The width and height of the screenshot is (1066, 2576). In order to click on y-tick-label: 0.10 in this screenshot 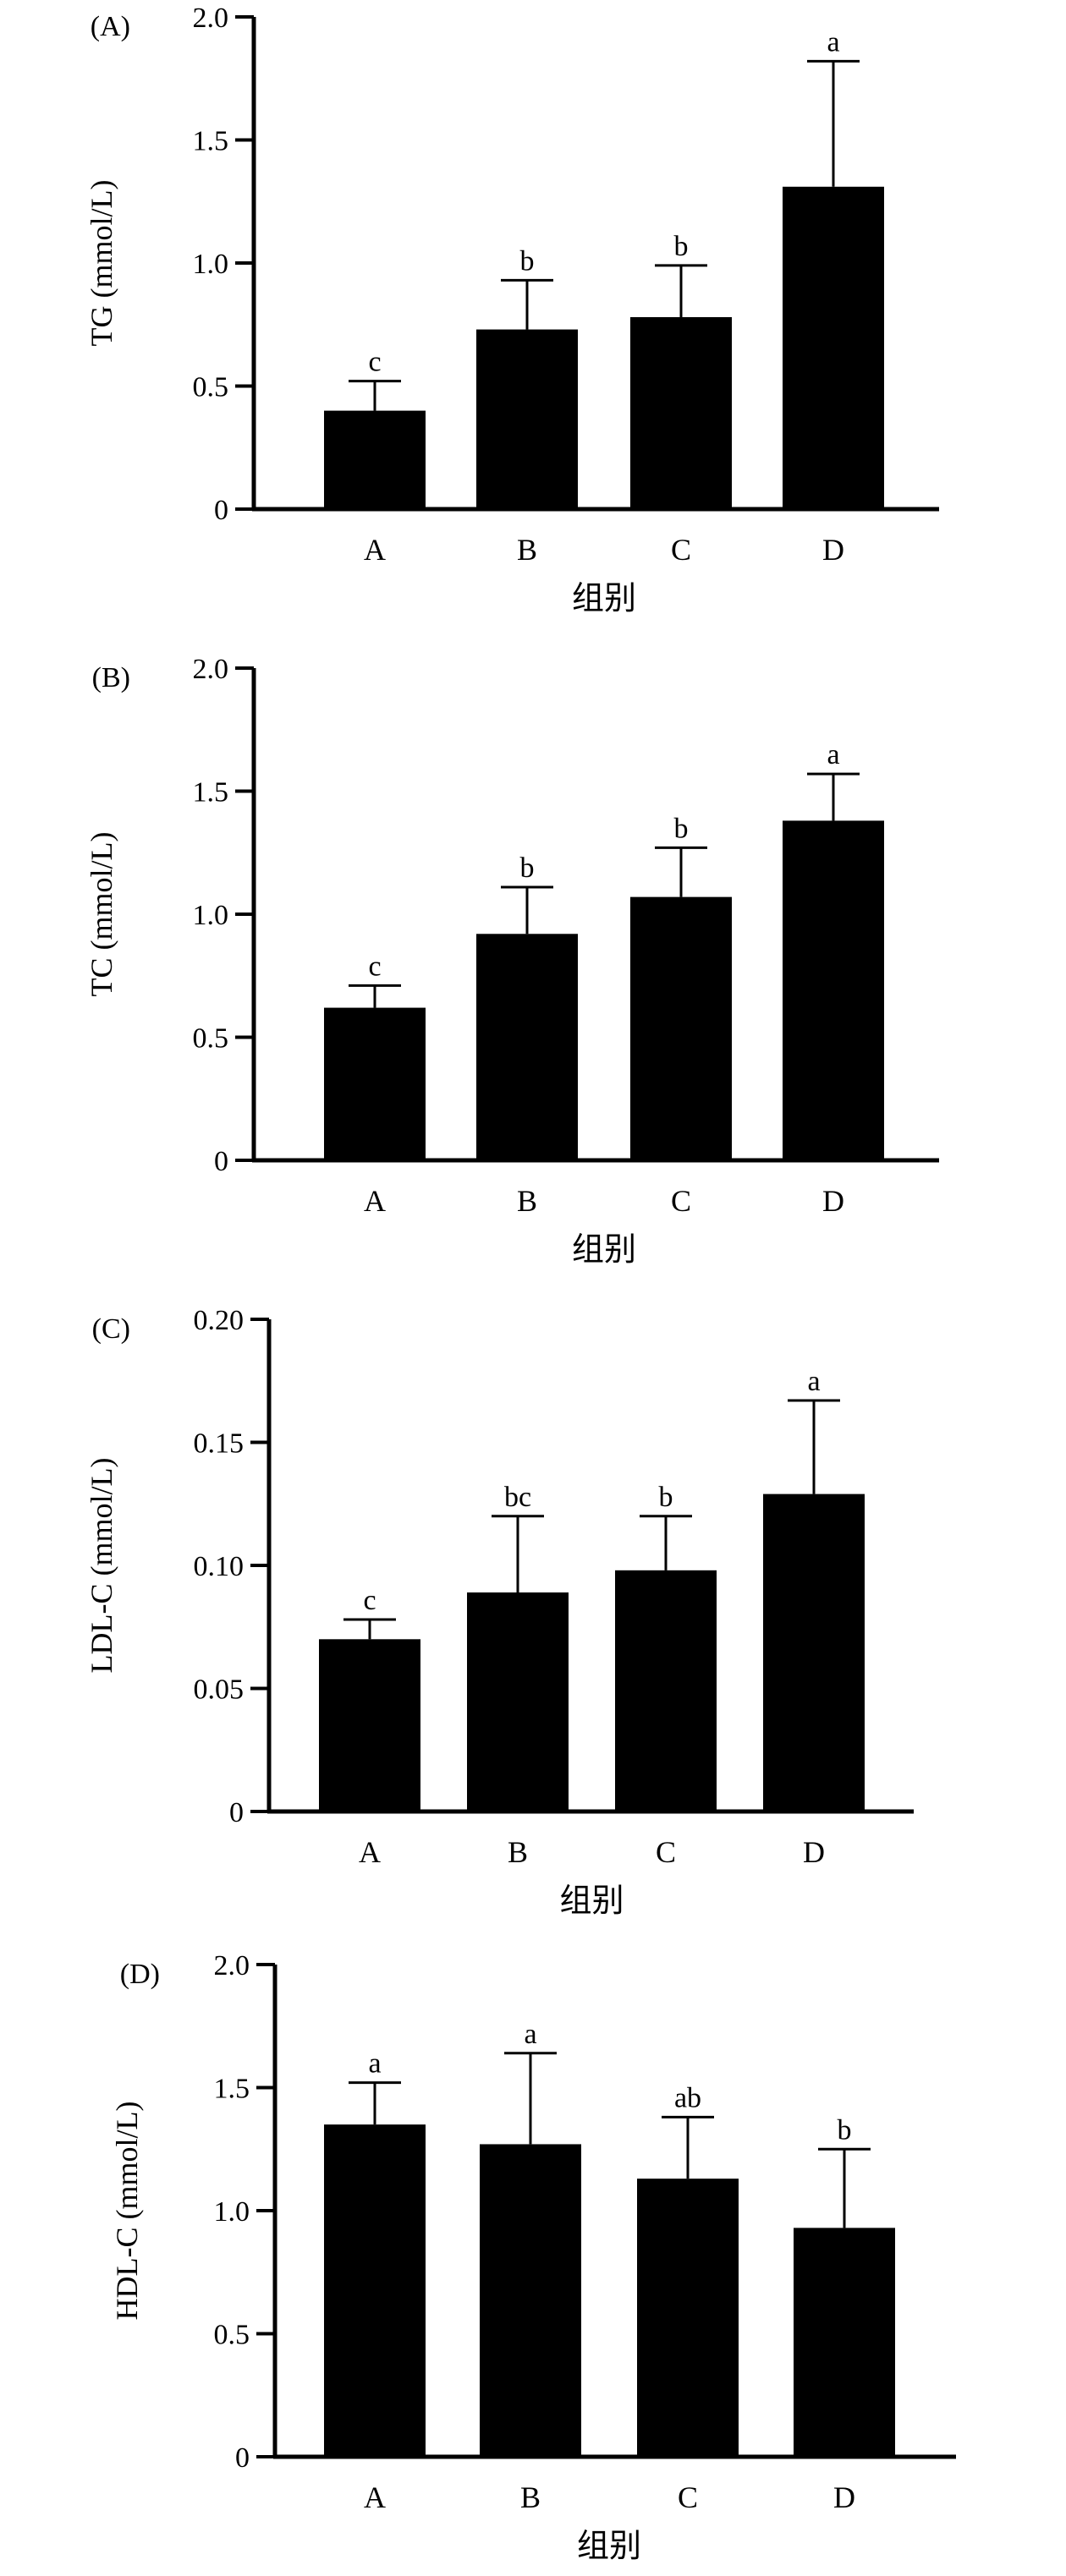, I will do `click(219, 1566)`.